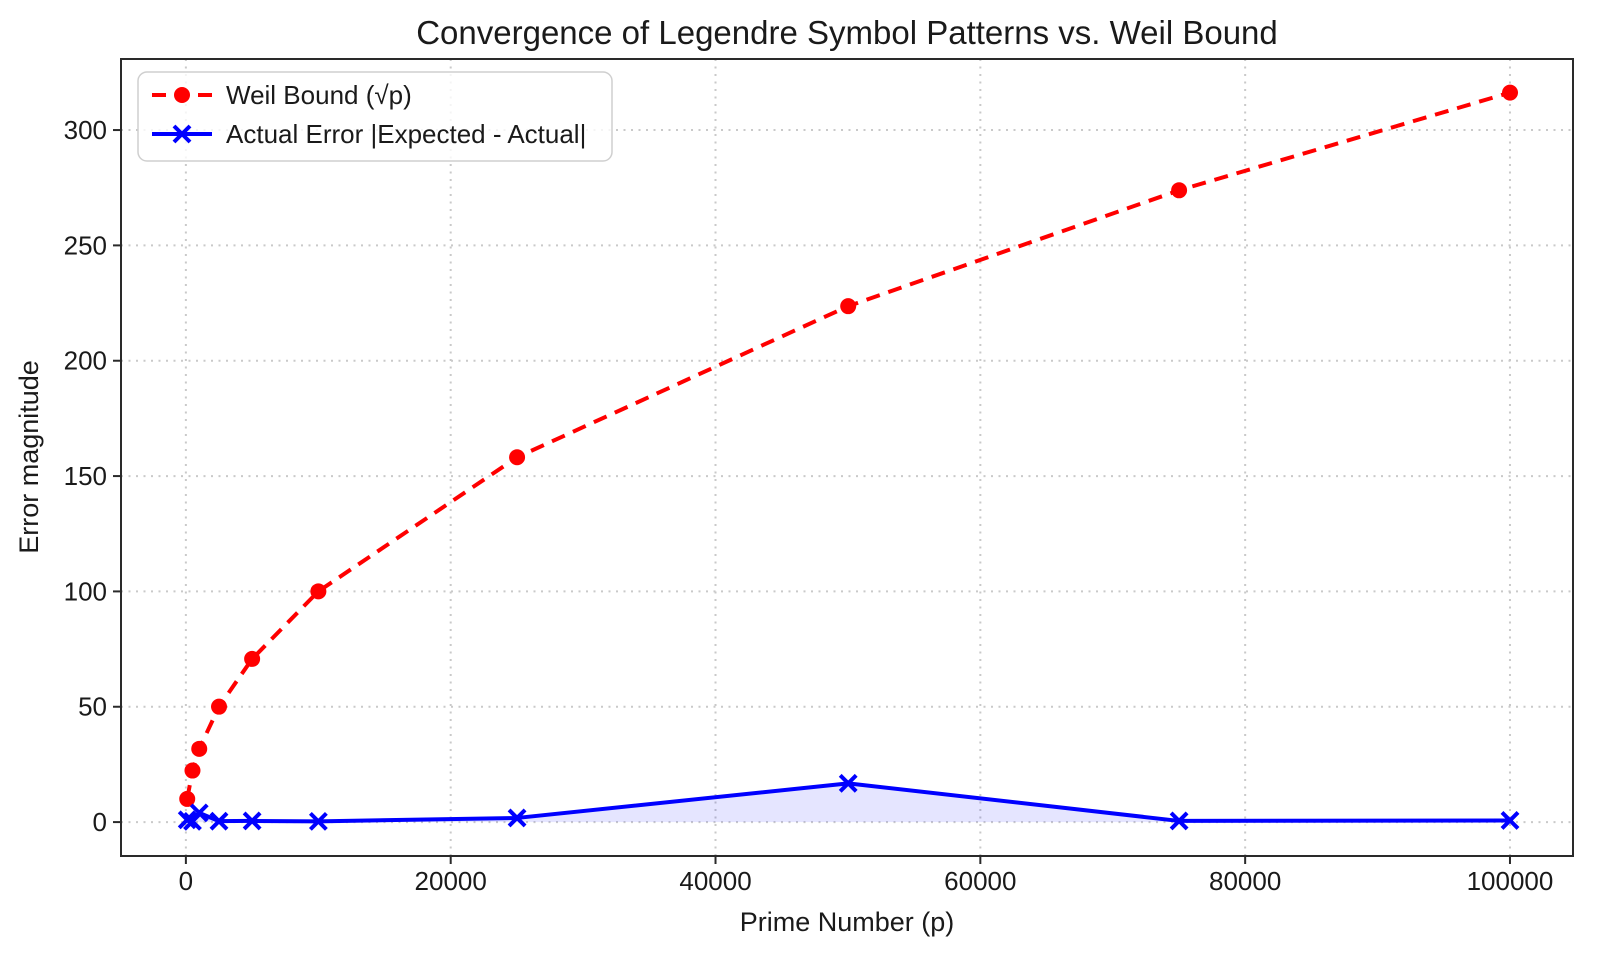 Image resolution: width=1600 pixels, height=965 pixels. I want to click on legend-box, so click(375, 116).